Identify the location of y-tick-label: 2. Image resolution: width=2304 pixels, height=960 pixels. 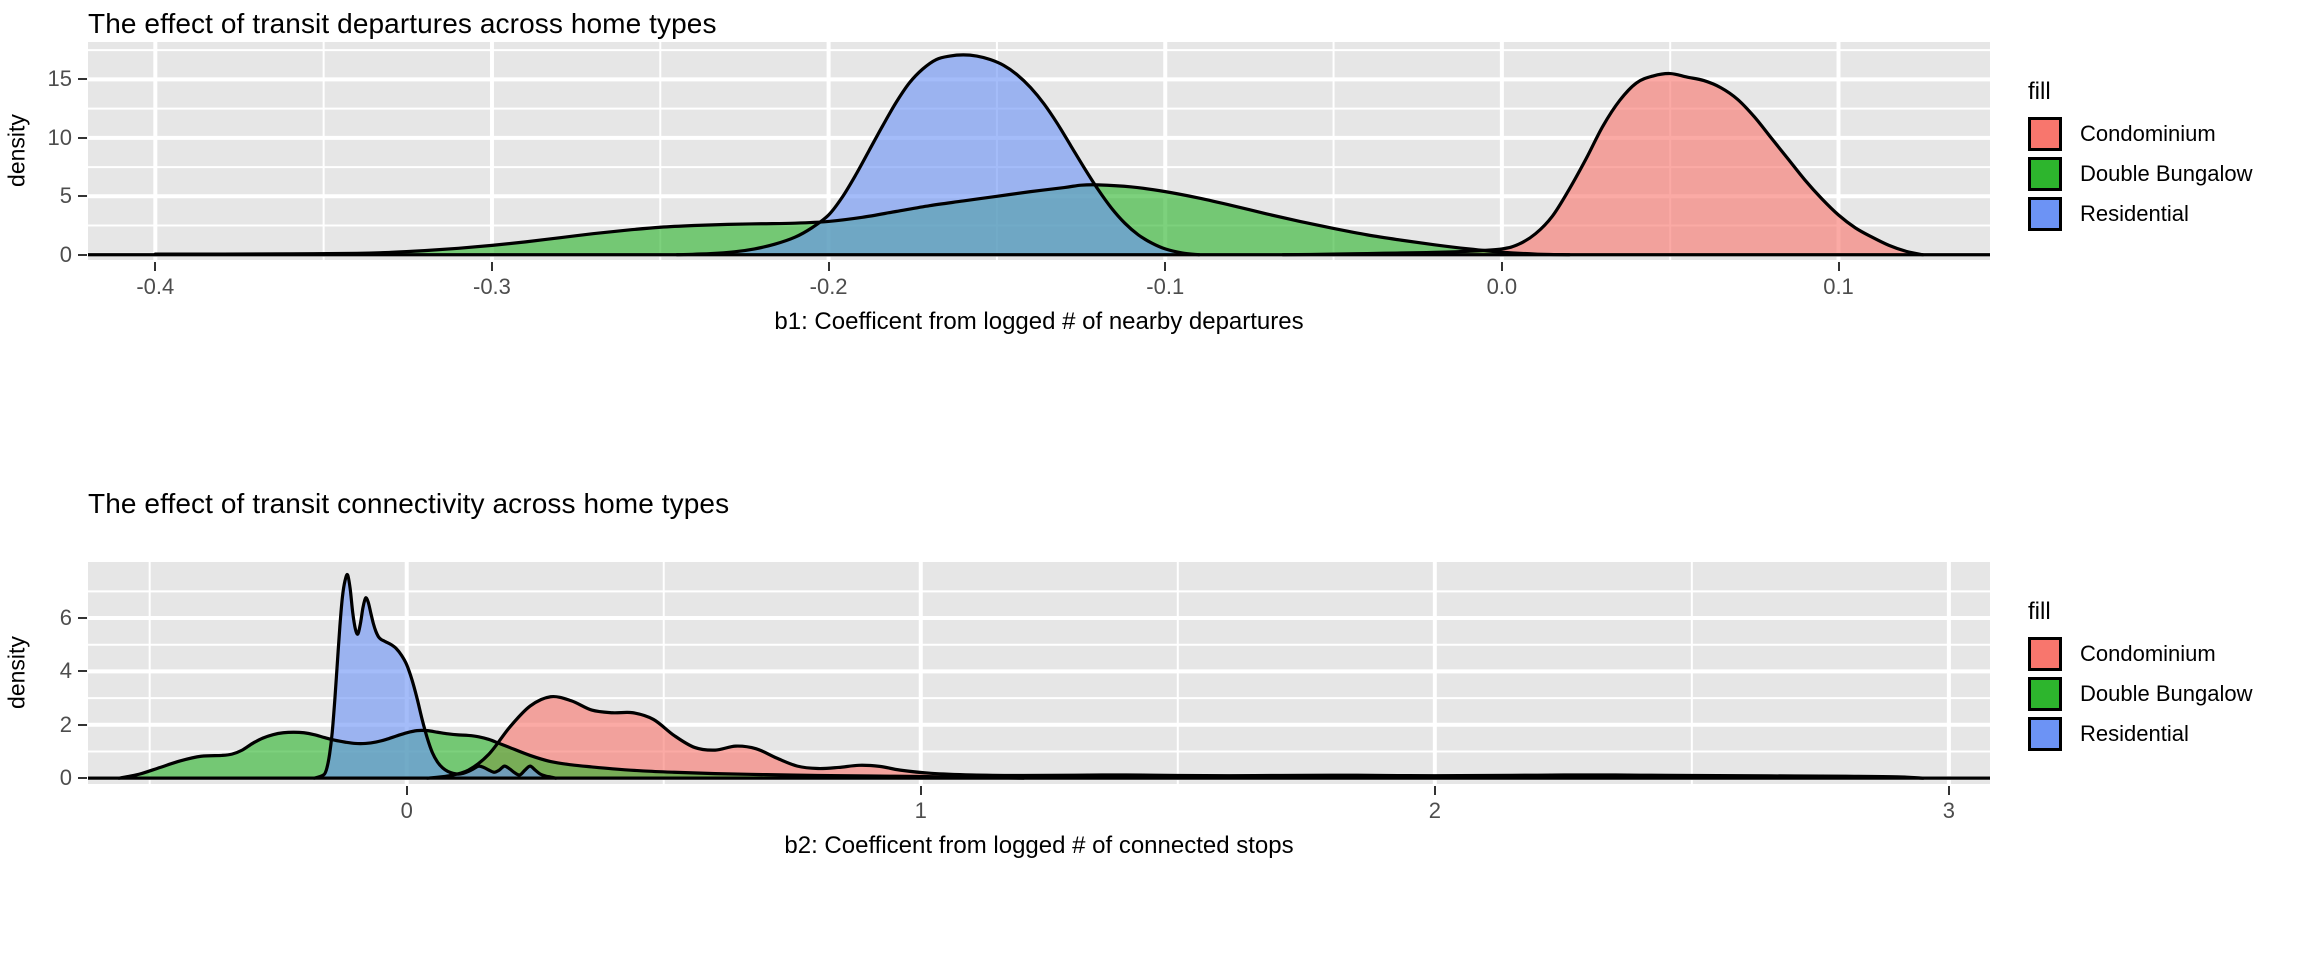
(65, 724).